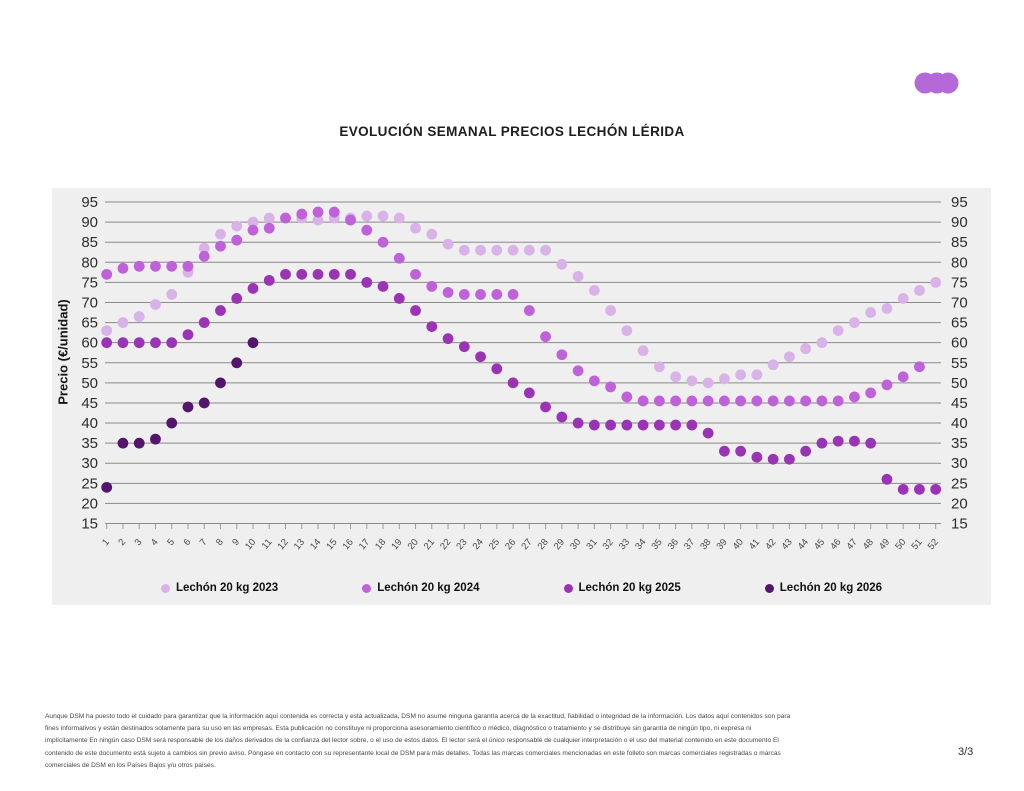 The width and height of the screenshot is (1024, 791). I want to click on x-tick-label: 7, so click(204, 542).